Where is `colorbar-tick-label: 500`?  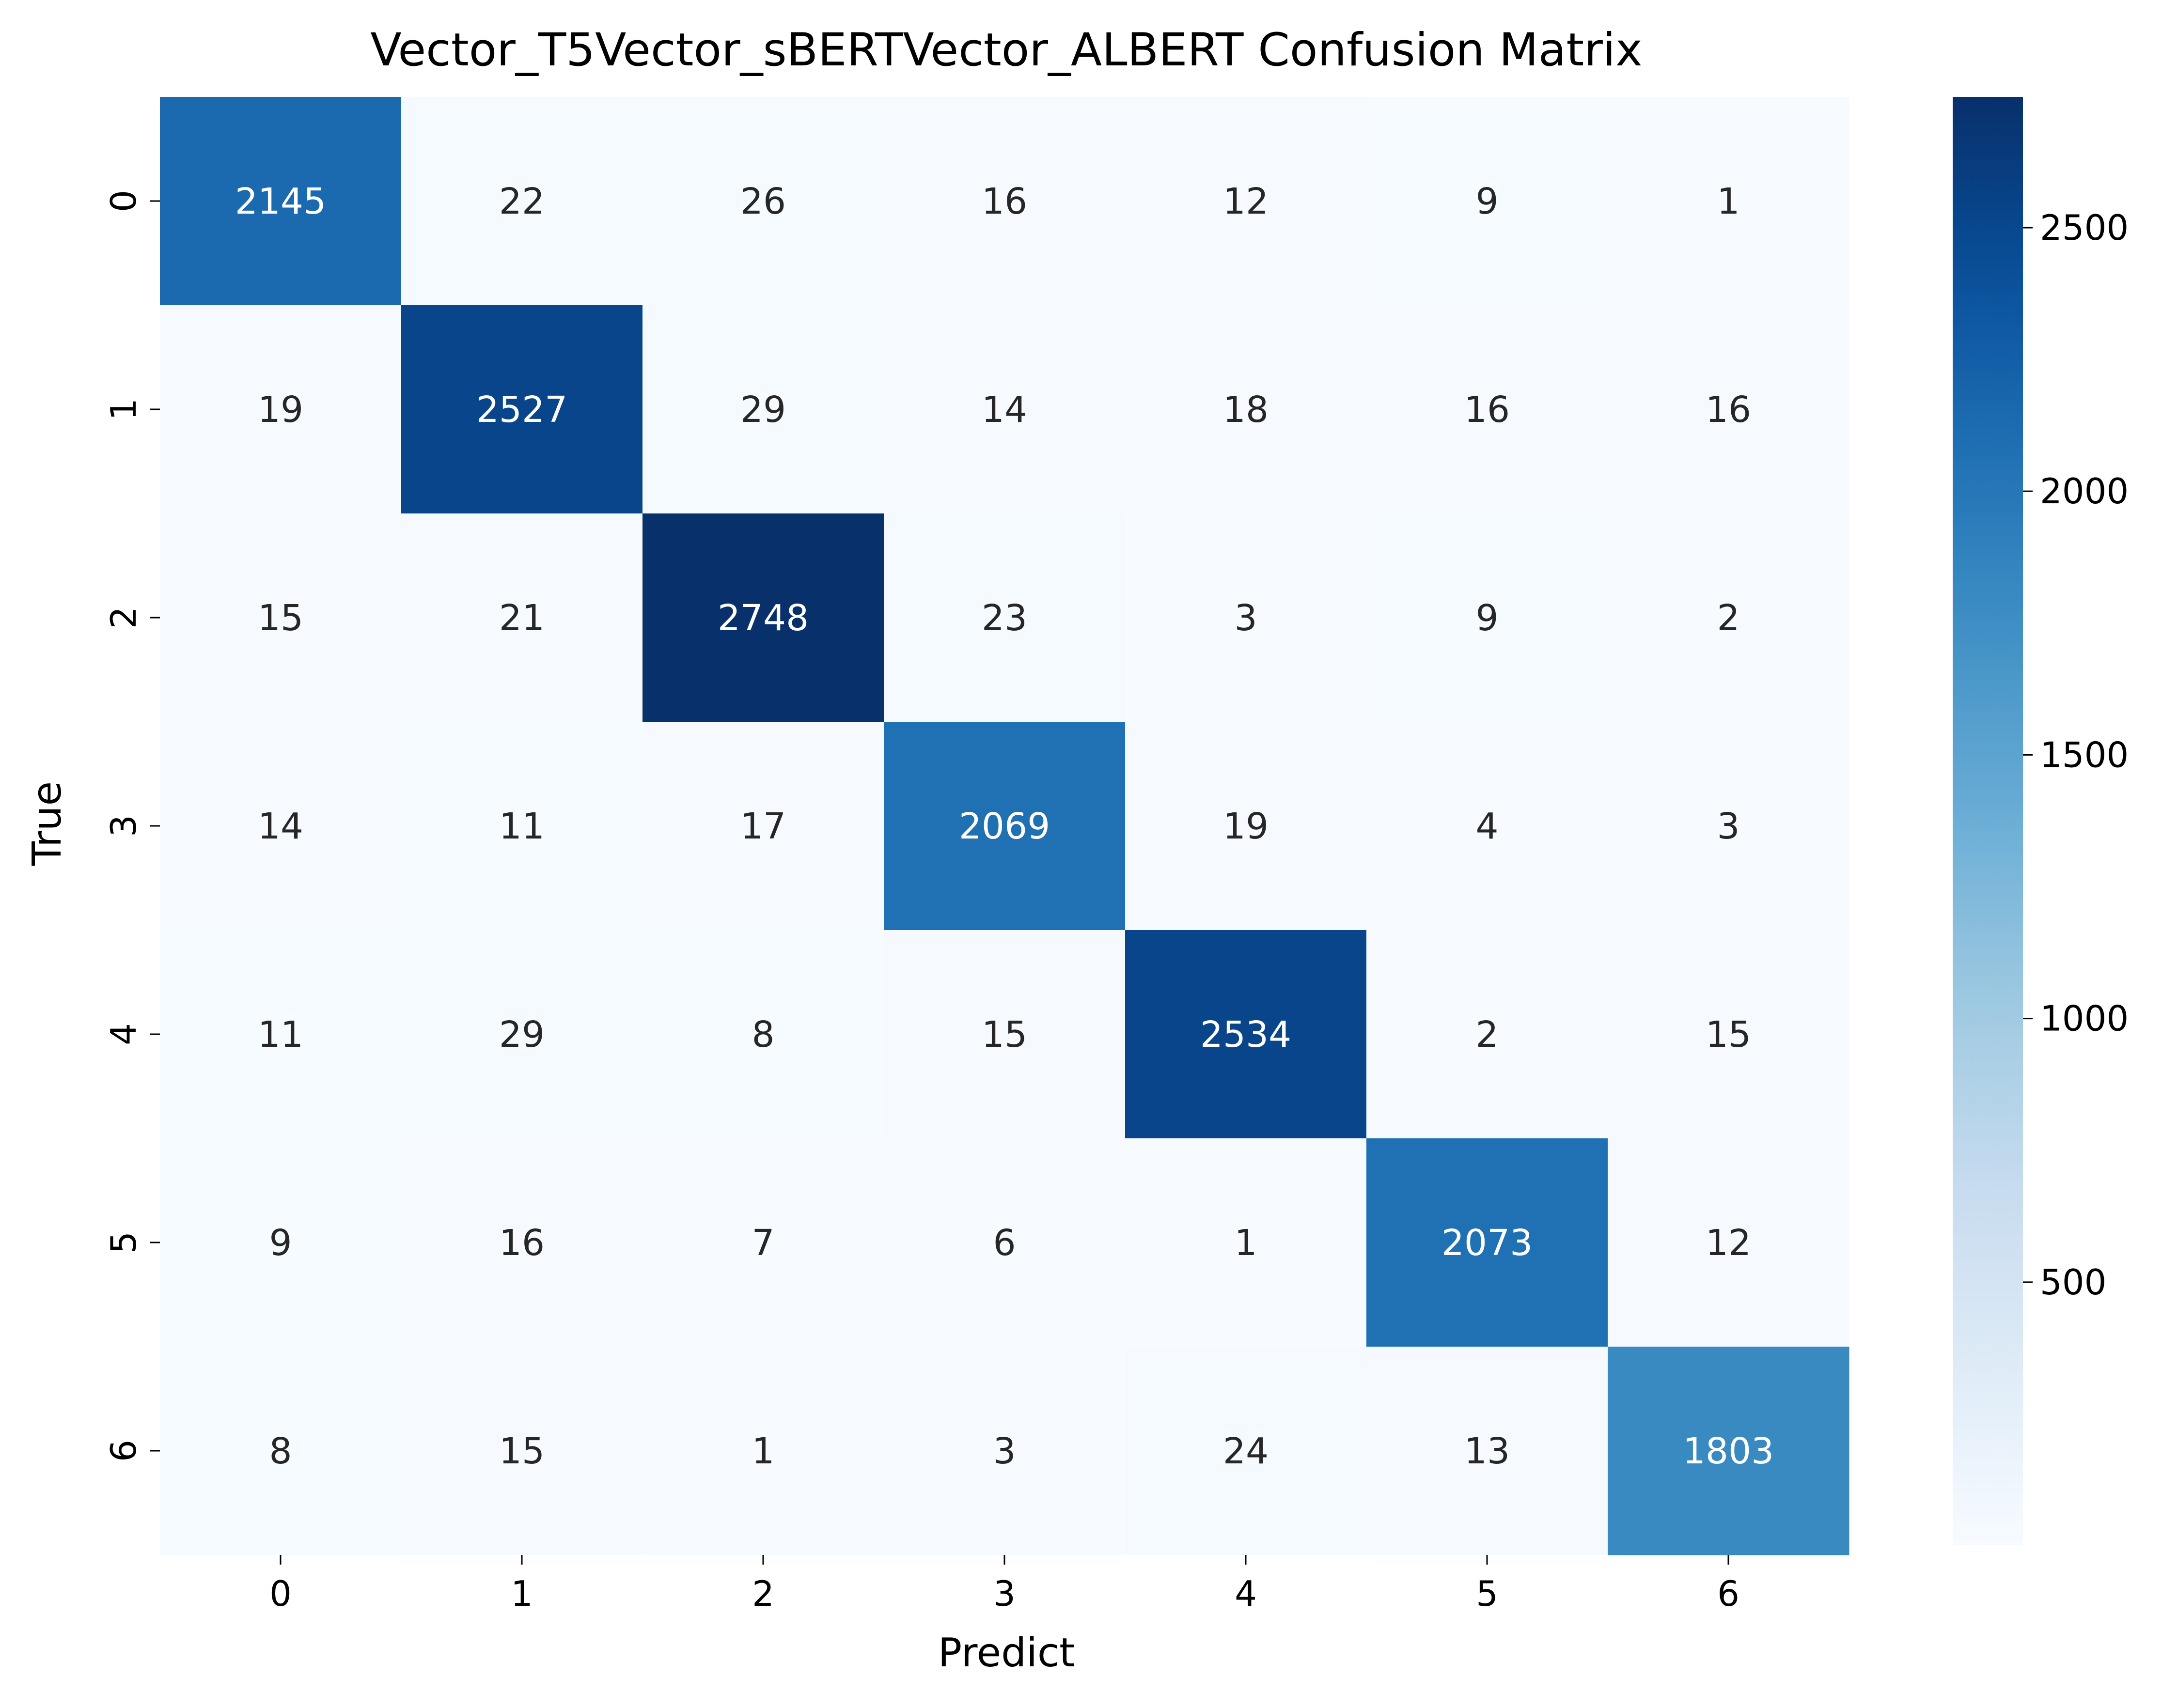 colorbar-tick-label: 500 is located at coordinates (2073, 1282).